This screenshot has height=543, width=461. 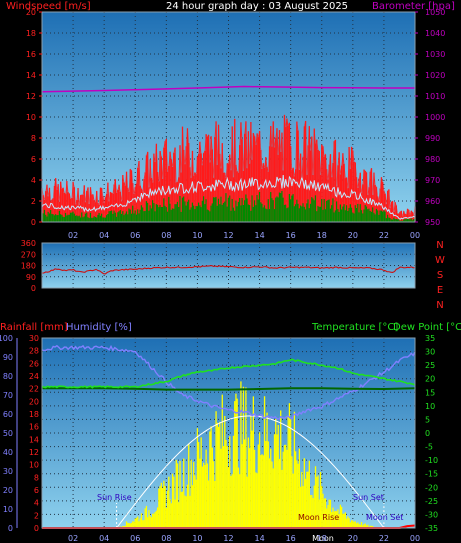 I want to click on wind-direction-line, so click(x=228, y=270).